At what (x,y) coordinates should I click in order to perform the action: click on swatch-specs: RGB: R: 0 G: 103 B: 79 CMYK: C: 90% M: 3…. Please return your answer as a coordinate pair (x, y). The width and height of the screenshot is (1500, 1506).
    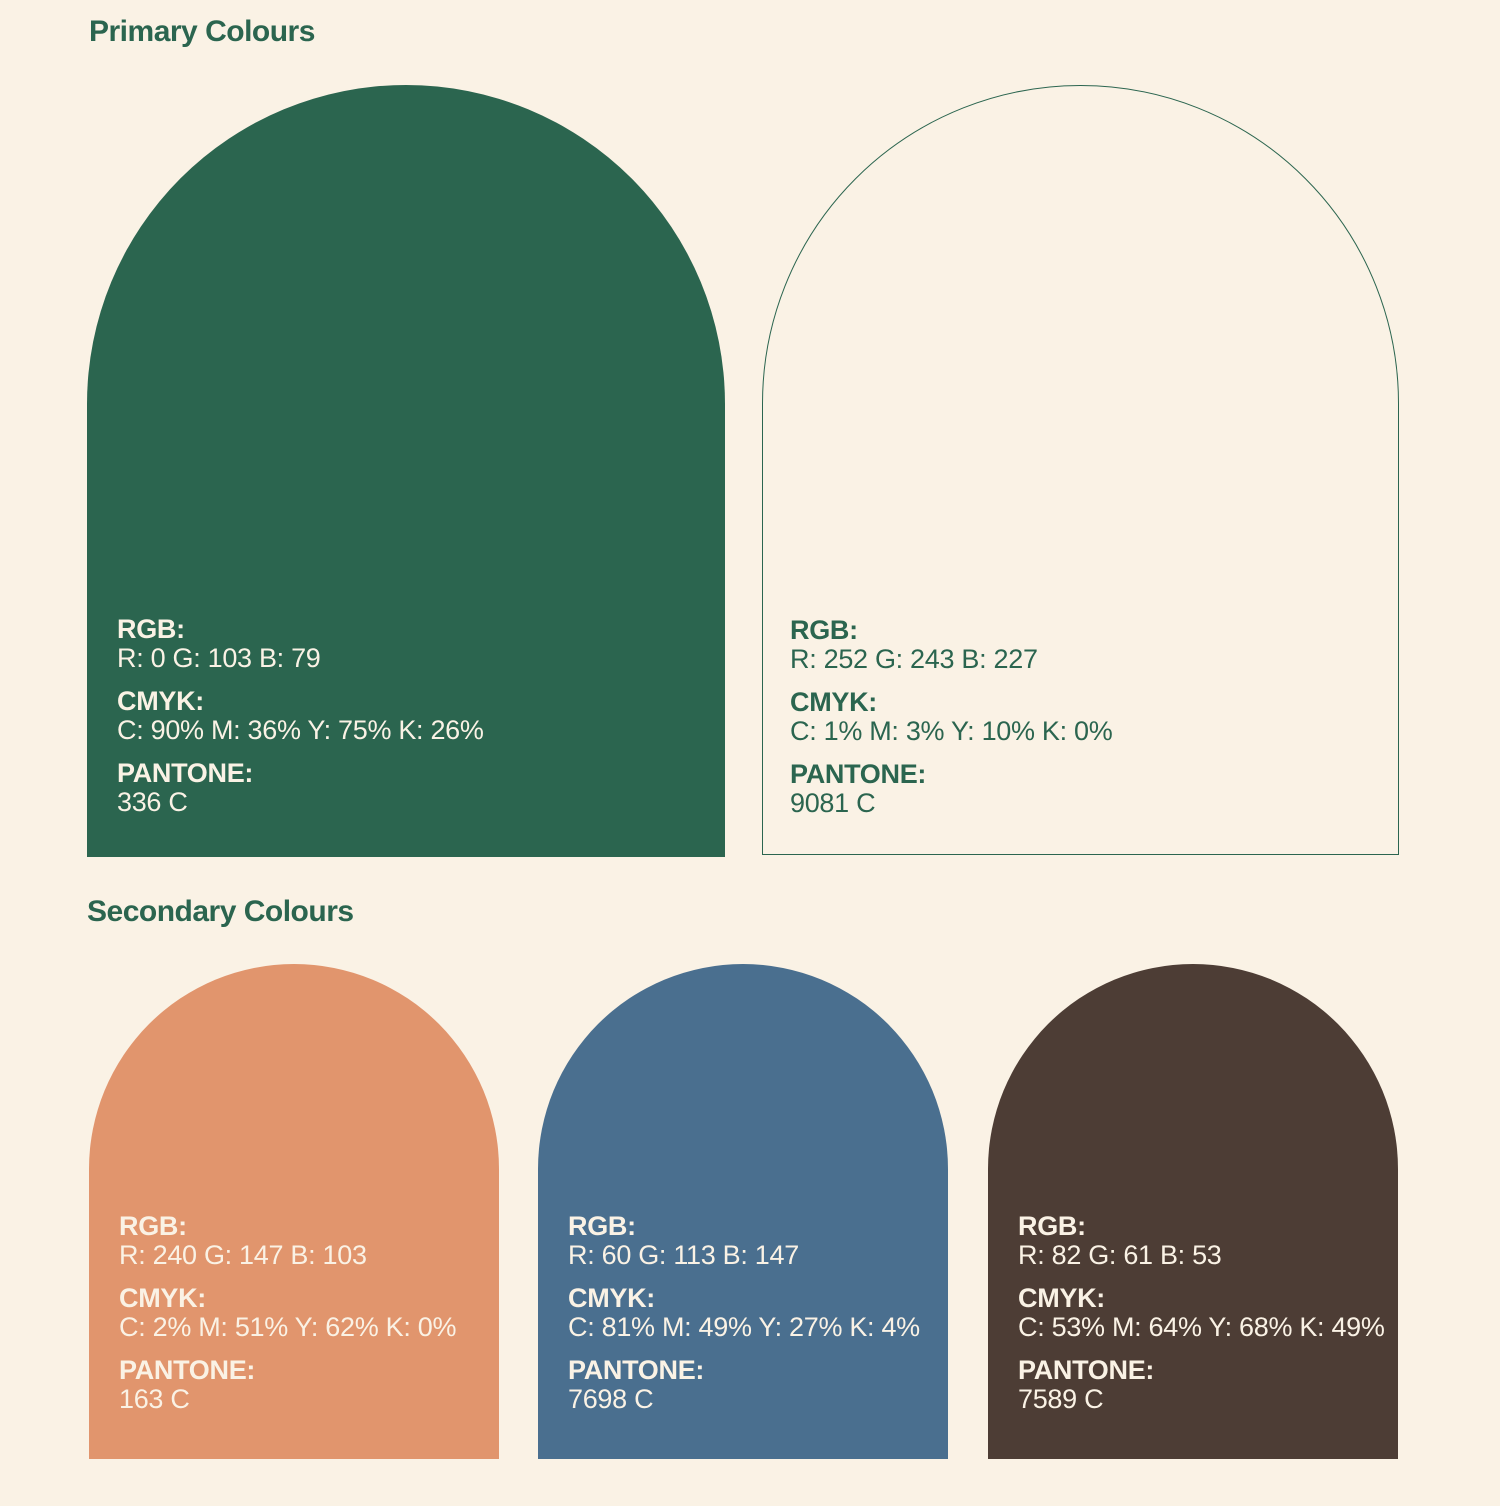
    Looking at the image, I should click on (416, 716).